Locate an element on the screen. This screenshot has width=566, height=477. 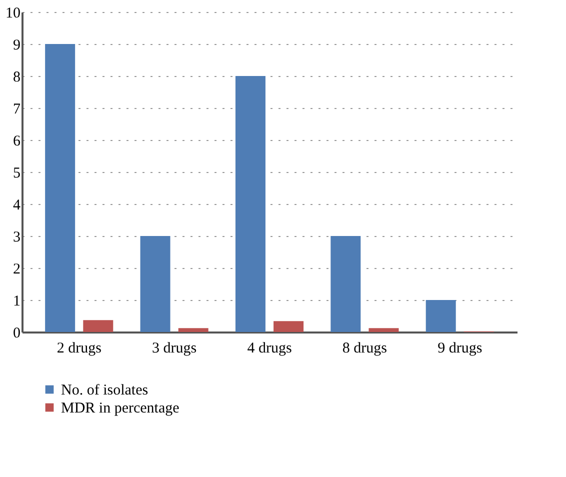
y-tick-label: 8 is located at coordinates (16, 78).